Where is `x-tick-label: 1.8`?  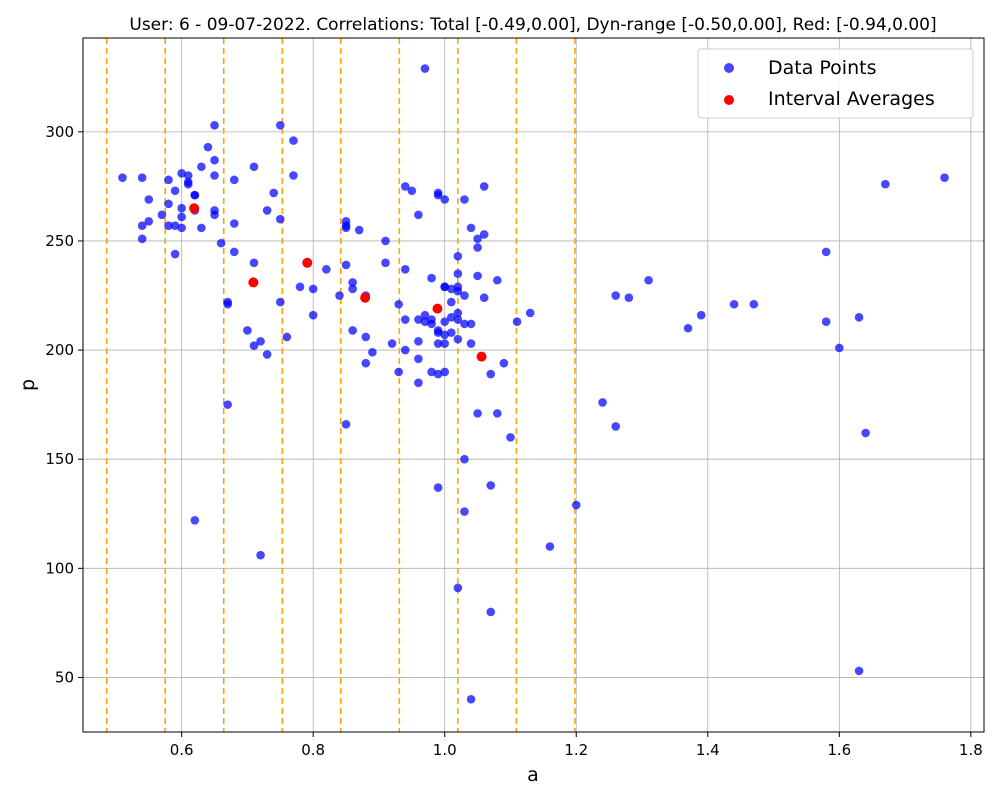 x-tick-label: 1.8 is located at coordinates (971, 750).